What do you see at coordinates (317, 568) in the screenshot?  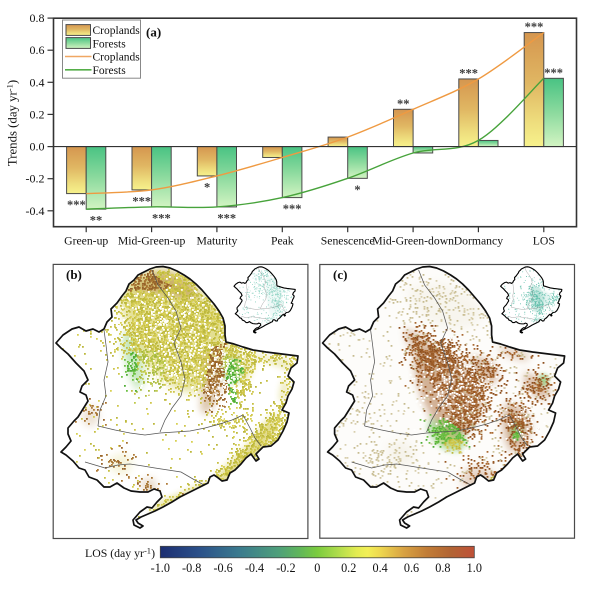 I see `svg-text: 0` at bounding box center [317, 568].